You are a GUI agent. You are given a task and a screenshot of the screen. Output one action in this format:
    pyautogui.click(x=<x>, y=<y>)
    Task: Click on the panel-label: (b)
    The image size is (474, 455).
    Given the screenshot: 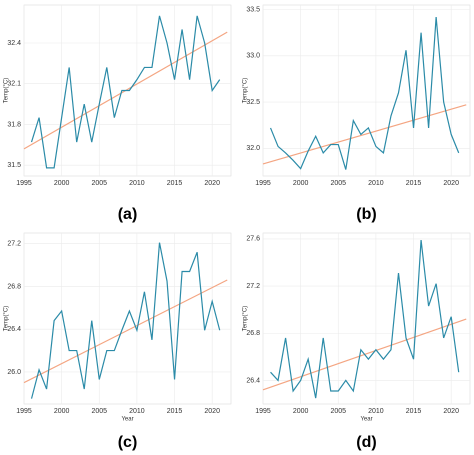 What is the action you would take?
    pyautogui.click(x=366, y=214)
    